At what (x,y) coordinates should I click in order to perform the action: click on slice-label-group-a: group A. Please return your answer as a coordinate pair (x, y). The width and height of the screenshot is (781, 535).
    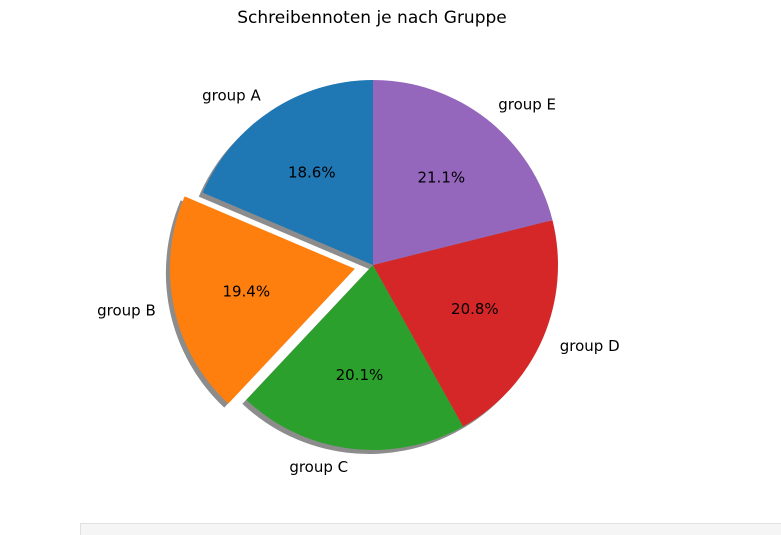
    Looking at the image, I should click on (231, 95).